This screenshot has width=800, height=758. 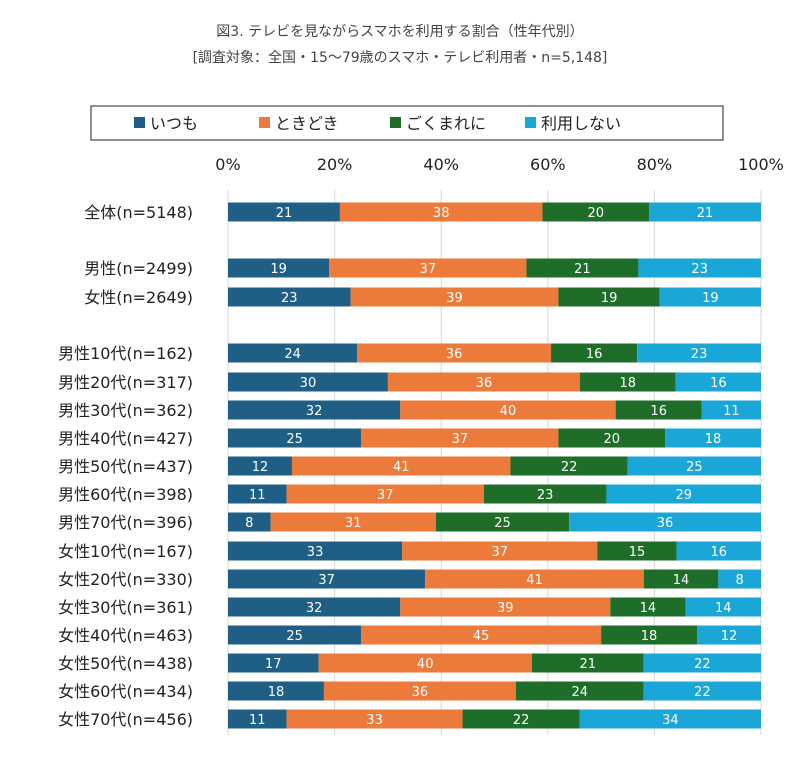 What do you see at coordinates (683, 495) in the screenshot?
I see `data-label-8-3: 29` at bounding box center [683, 495].